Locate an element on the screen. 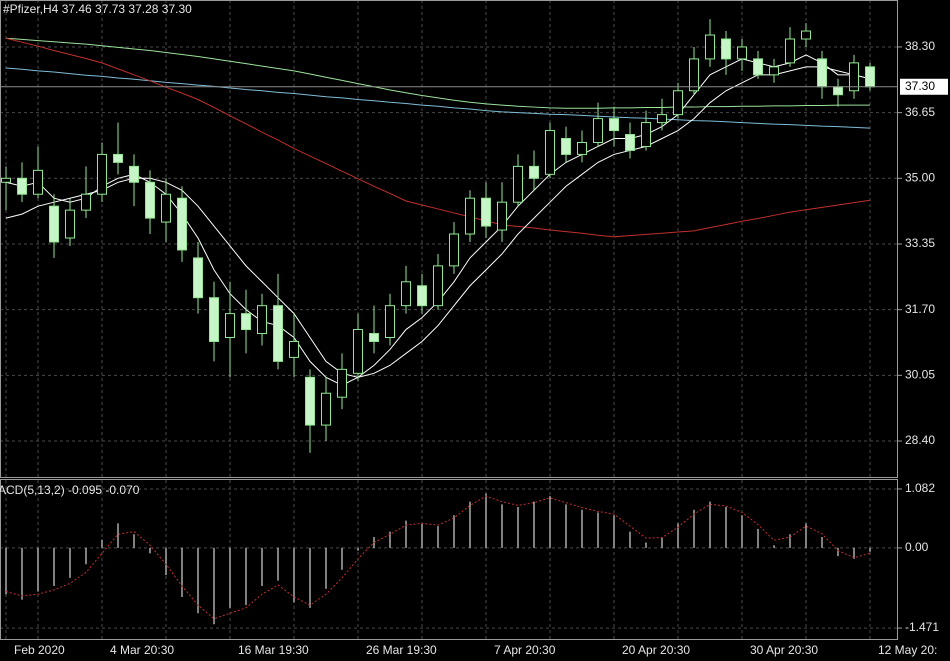  last-price-label: 37.30 is located at coordinates (920, 86).